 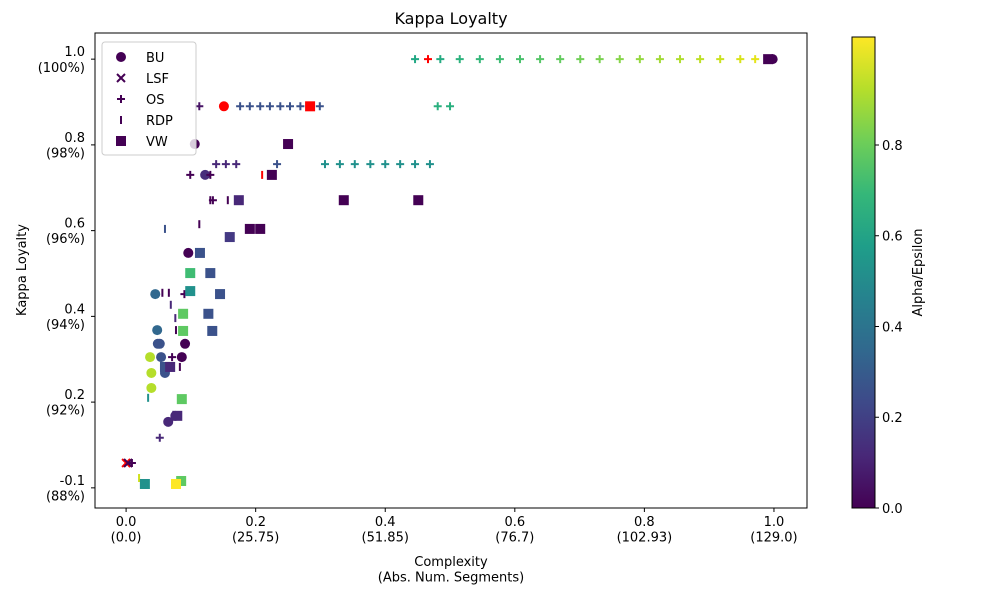 I want to click on legend-label: BU, so click(x=155, y=58).